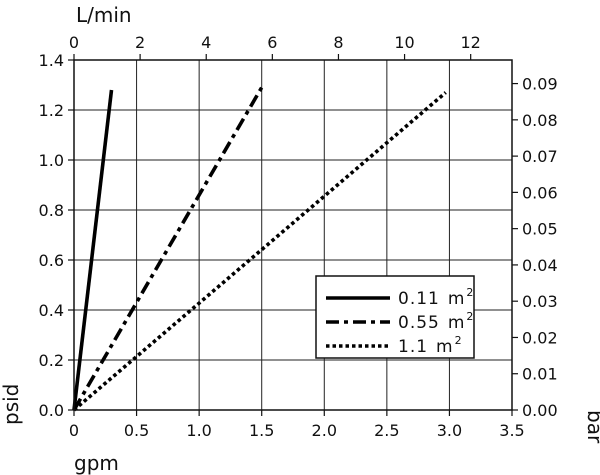  What do you see at coordinates (470, 42) in the screenshot?
I see `x2-tick-label-6: 12` at bounding box center [470, 42].